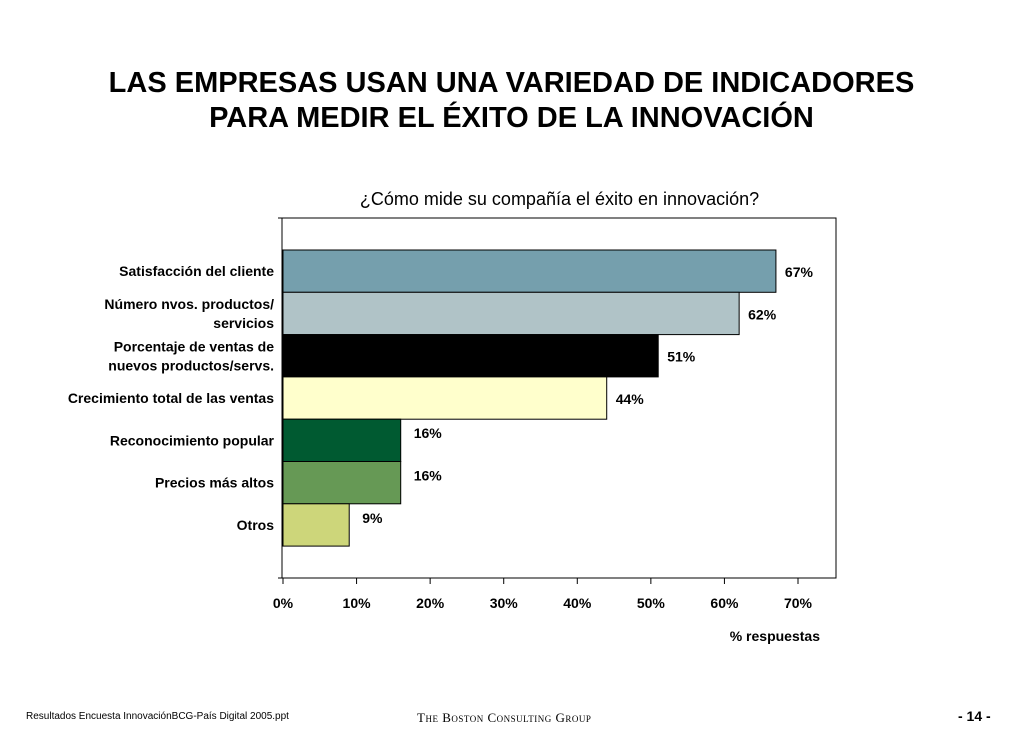  Describe the element at coordinates (196, 271) in the screenshot. I see `category-label: Satisfacción del cliente` at that location.